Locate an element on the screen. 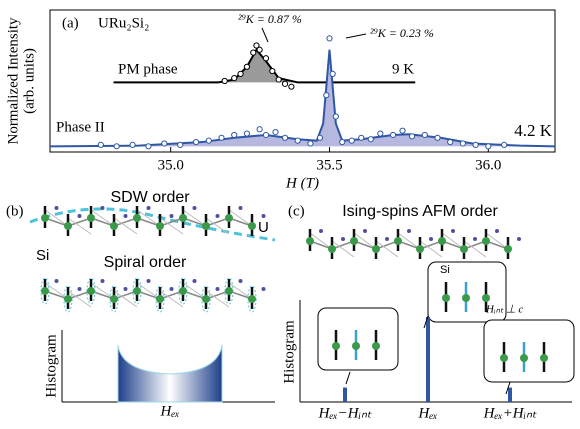  annotation-arrow is located at coordinates (265, 35).